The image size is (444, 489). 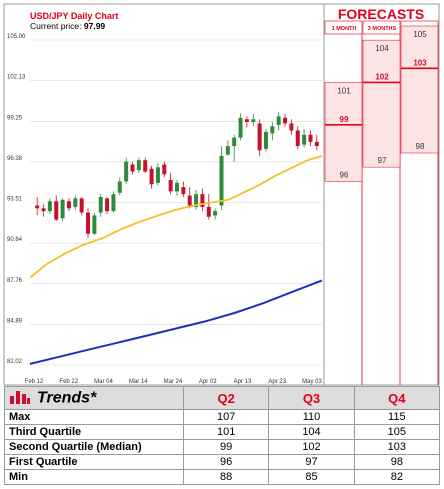 I want to click on x-tick-label: Mar 04, so click(x=103, y=382).